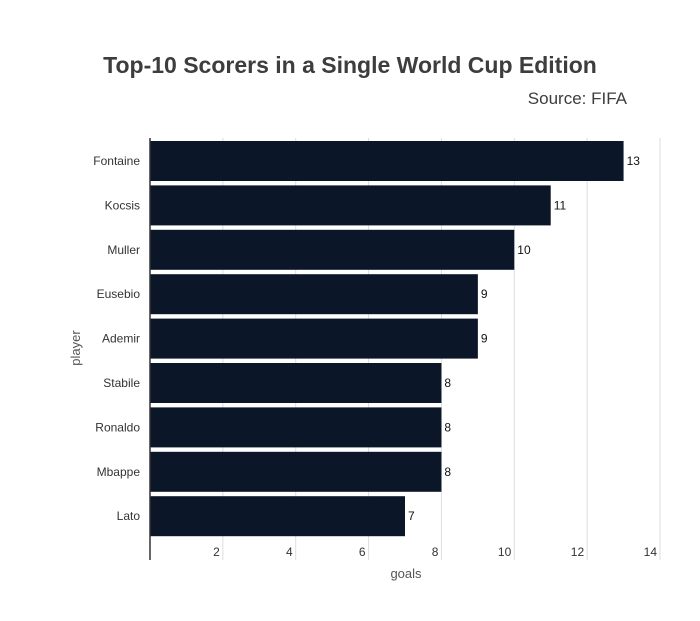 The image size is (700, 621). Describe the element at coordinates (651, 552) in the screenshot. I see `x-tick-label: 14` at that location.